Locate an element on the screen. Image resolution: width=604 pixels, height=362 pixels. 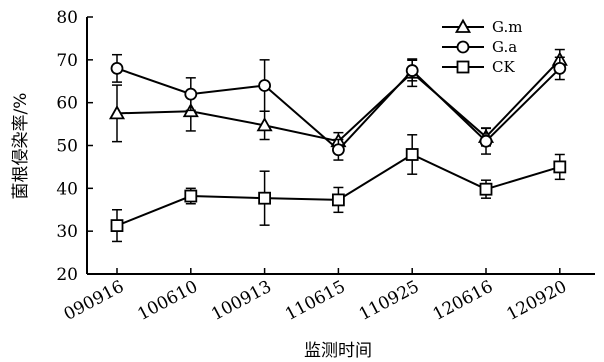
x-tick-label: 120920 is located at coordinates (536, 301).